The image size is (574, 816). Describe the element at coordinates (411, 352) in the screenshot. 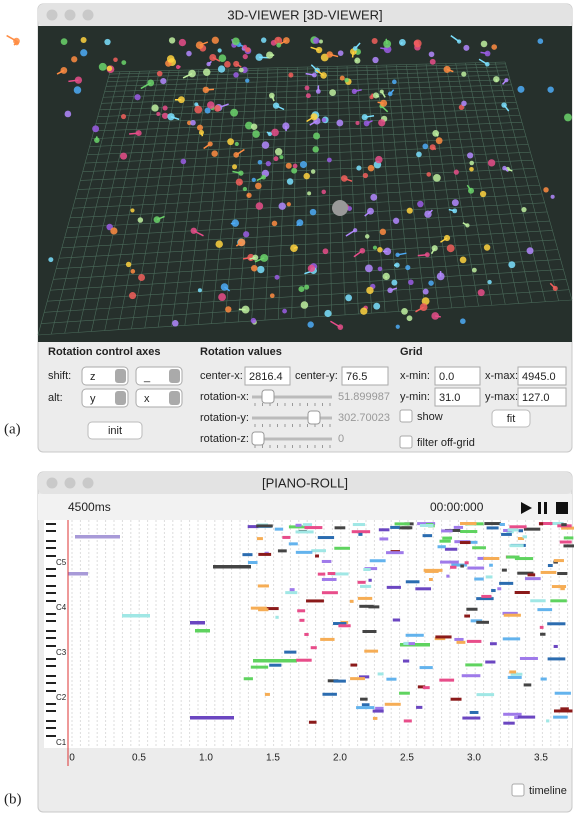

I see `heading: Grid` at that location.